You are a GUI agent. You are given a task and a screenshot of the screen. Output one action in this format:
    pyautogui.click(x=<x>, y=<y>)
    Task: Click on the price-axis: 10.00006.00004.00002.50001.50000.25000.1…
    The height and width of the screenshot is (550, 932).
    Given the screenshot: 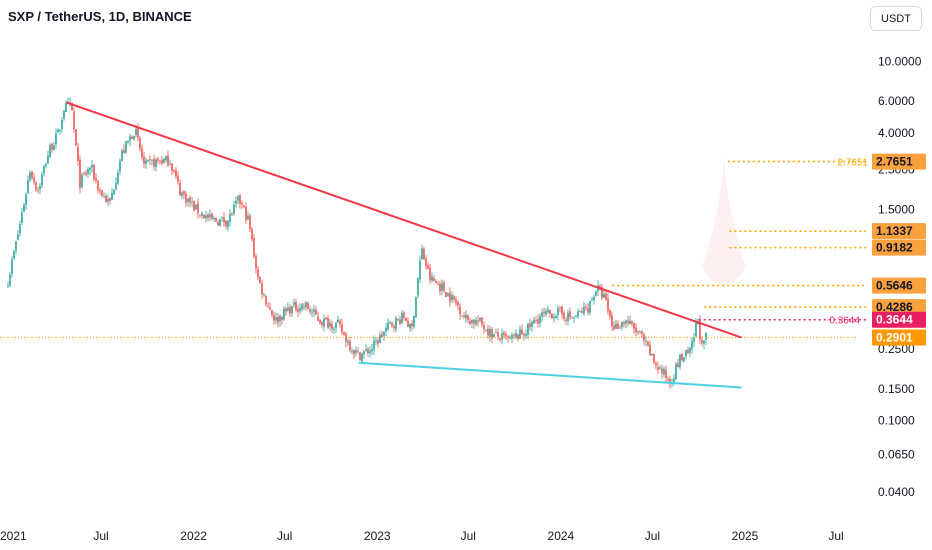 What is the action you would take?
    pyautogui.click(x=900, y=276)
    